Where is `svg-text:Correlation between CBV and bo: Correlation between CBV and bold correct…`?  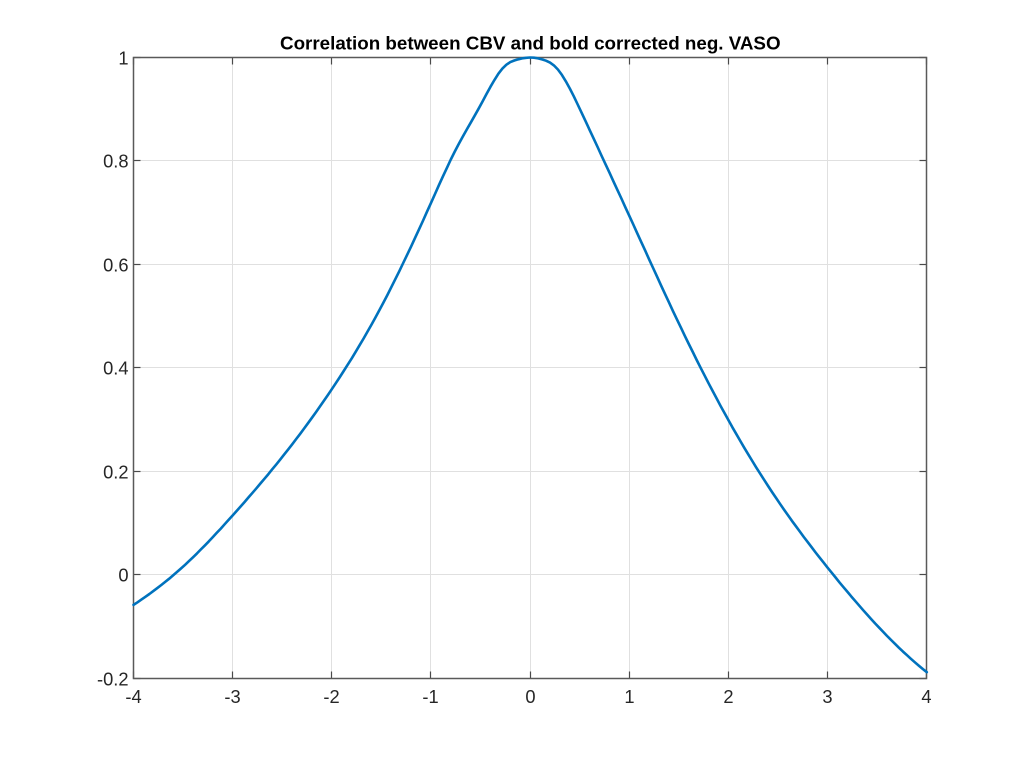 svg-text:Correlation between CBV and bo: Correlation between CBV and bold correct… is located at coordinates (530, 42).